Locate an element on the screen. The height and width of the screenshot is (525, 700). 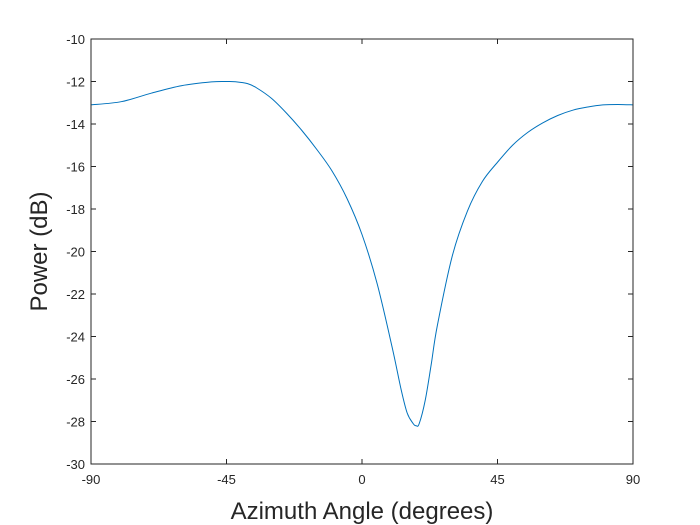
y-tick-label: -18 is located at coordinates (75, 209).